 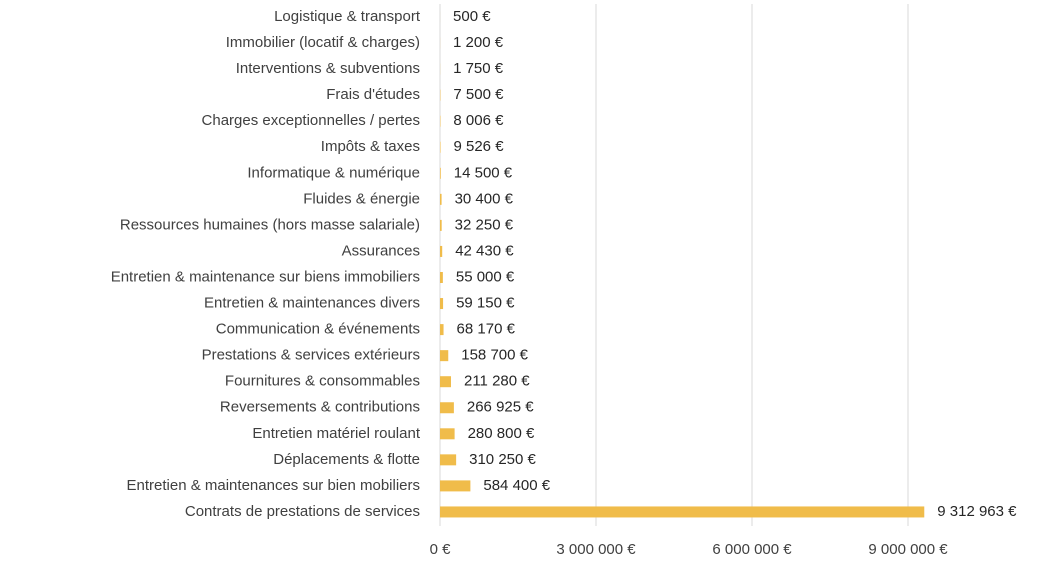 I want to click on data-label: 32 250 €, so click(x=484, y=224).